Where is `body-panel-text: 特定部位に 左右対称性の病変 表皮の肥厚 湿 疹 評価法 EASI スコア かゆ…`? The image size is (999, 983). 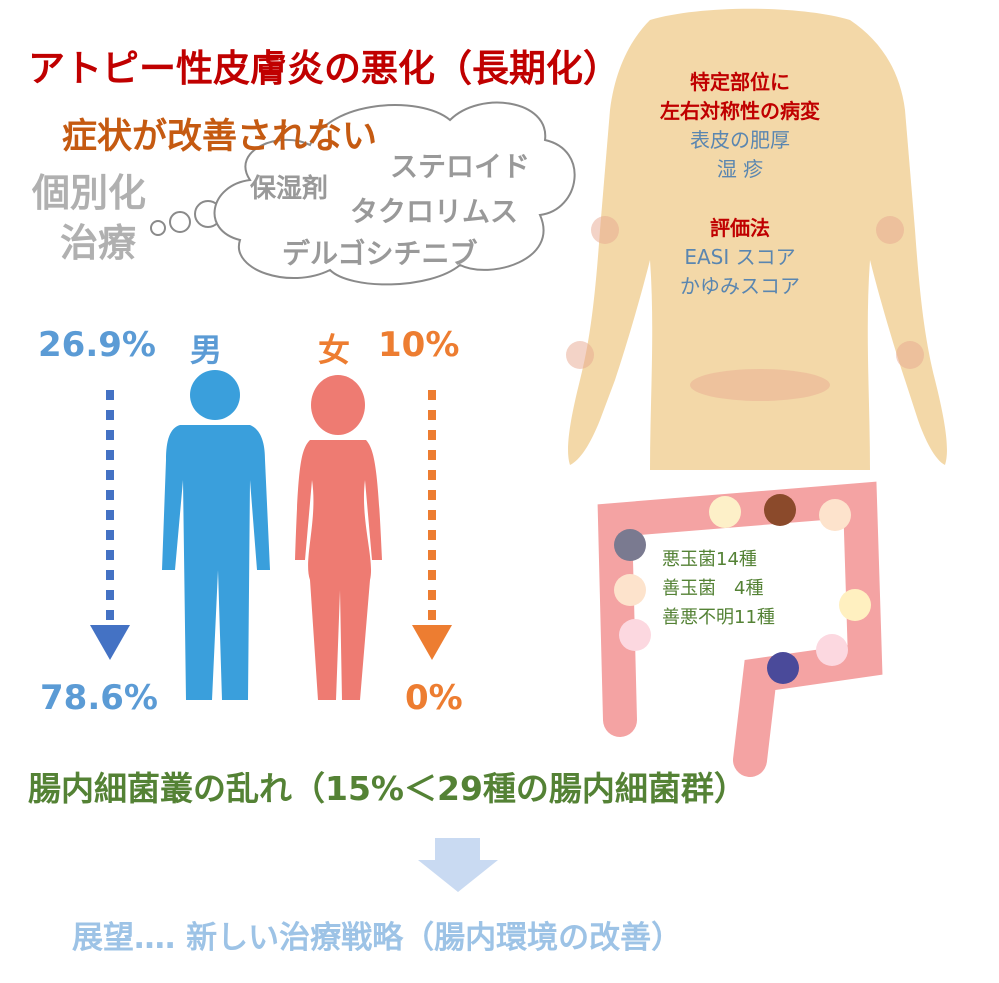
body-panel-text: 特定部位に 左右対称性の病変 表皮の肥厚 湿 疹 評価法 EASI スコア かゆ… is located at coordinates (740, 184).